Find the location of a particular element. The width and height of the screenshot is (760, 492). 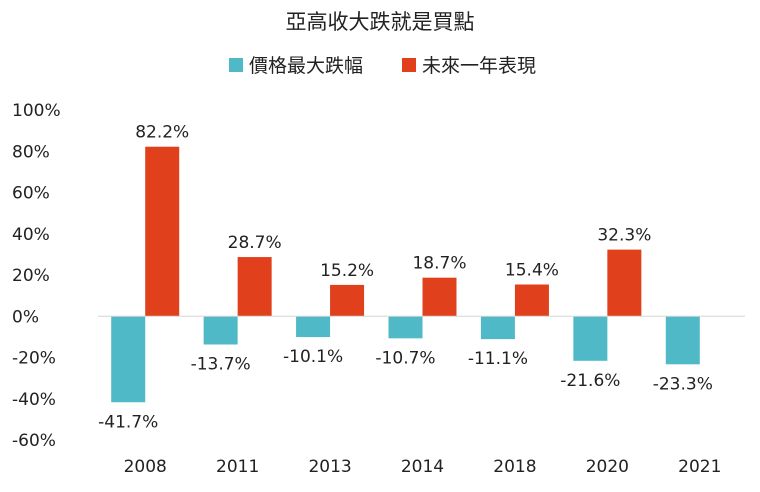

legend-label-price-drop: 價格最大跌幅 is located at coordinates (306, 66).